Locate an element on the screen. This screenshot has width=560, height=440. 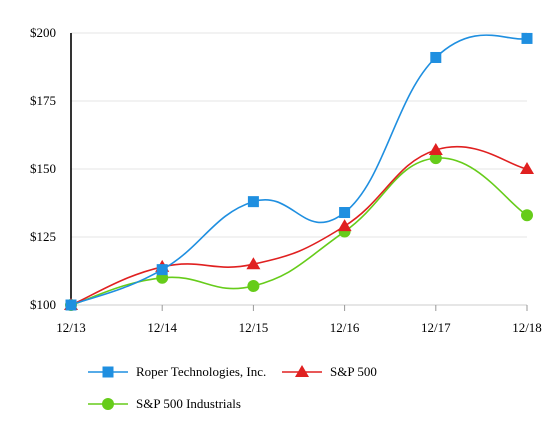
legend-marker-square is located at coordinates (108, 372).